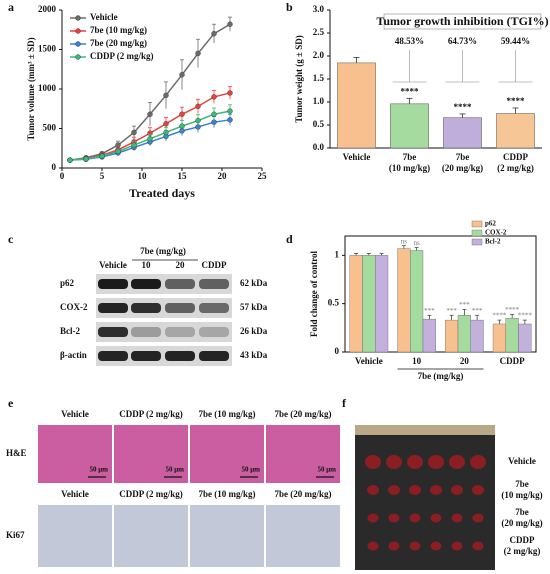  I want to click on legend-swatch, so click(477, 242).